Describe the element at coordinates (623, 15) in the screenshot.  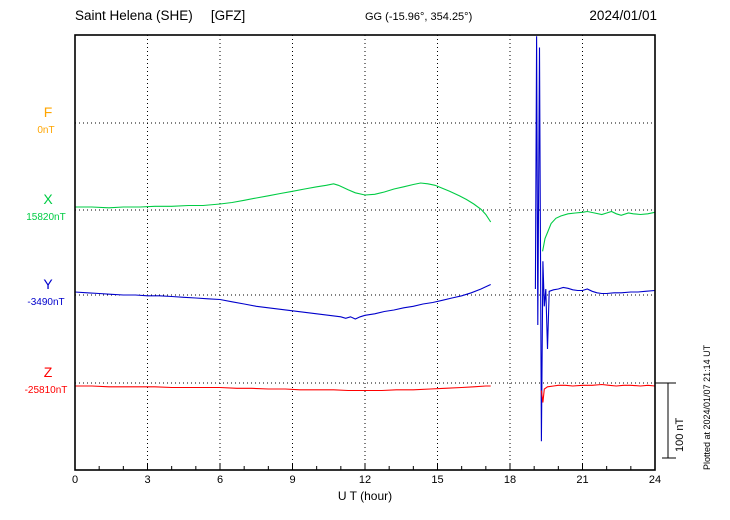
I see `plot-date: 2024/01/01` at that location.